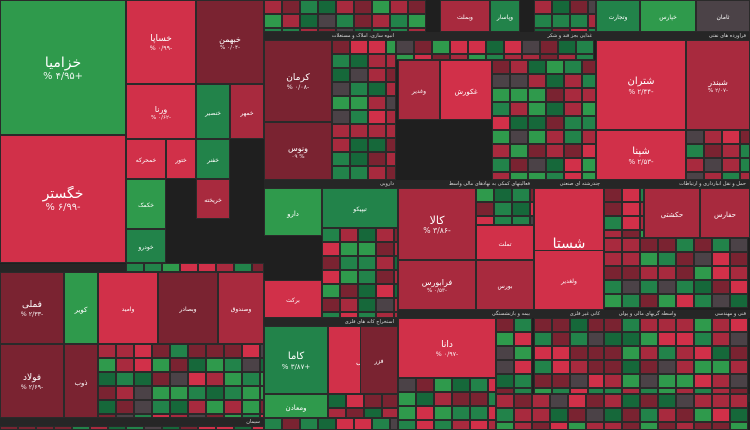 This screenshot has height=430, width=750. Describe the element at coordinates (188, 308) in the screenshot. I see `stock-tile: وبصادر` at that location.